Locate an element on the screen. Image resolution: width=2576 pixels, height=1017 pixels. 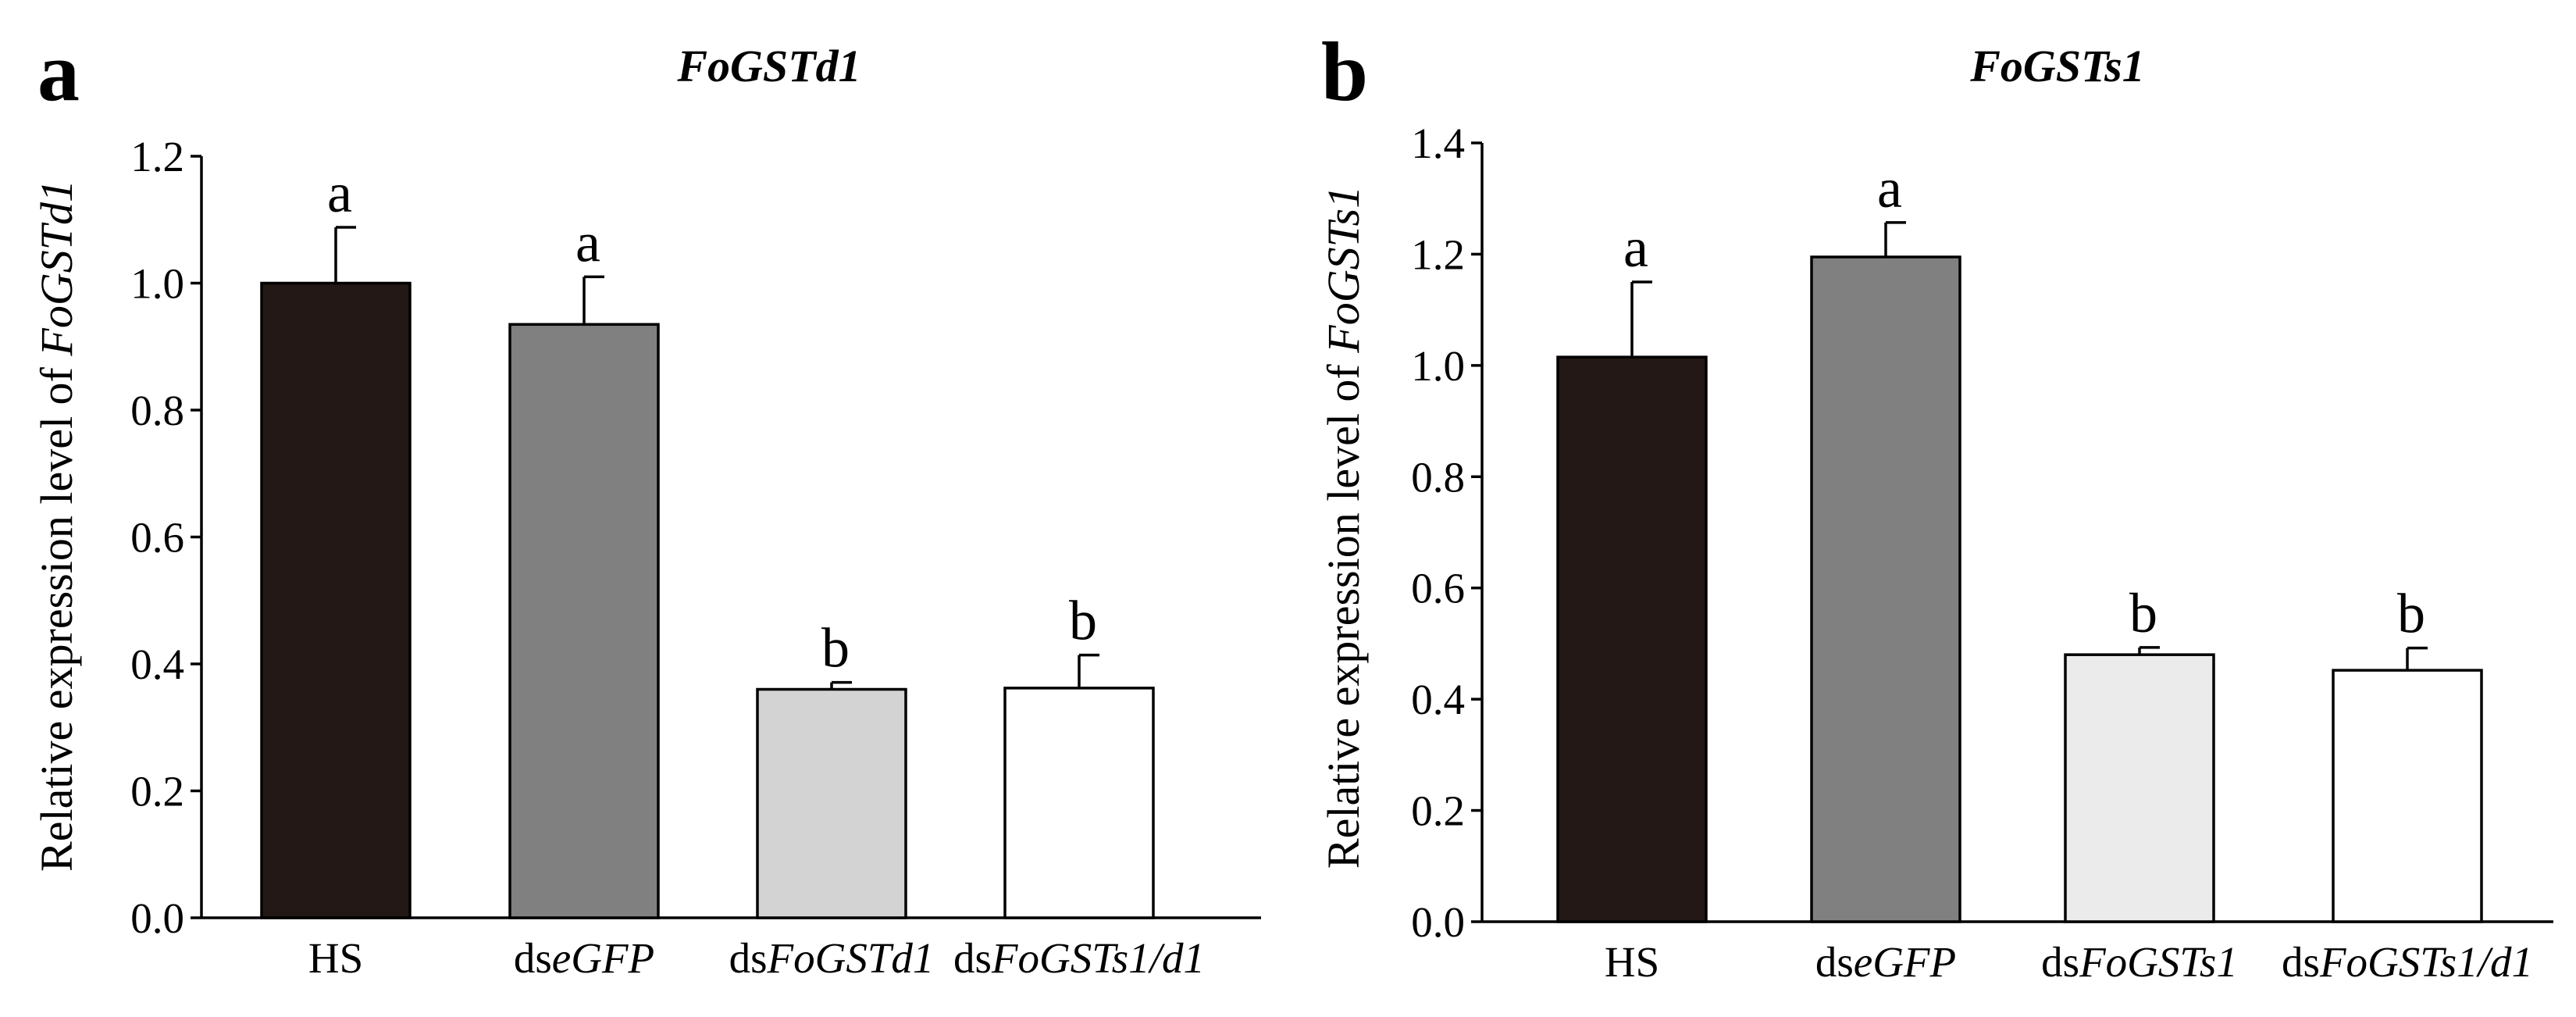
category-label-a-3: dsFoGSTs1/d1 is located at coordinates (1079, 958).